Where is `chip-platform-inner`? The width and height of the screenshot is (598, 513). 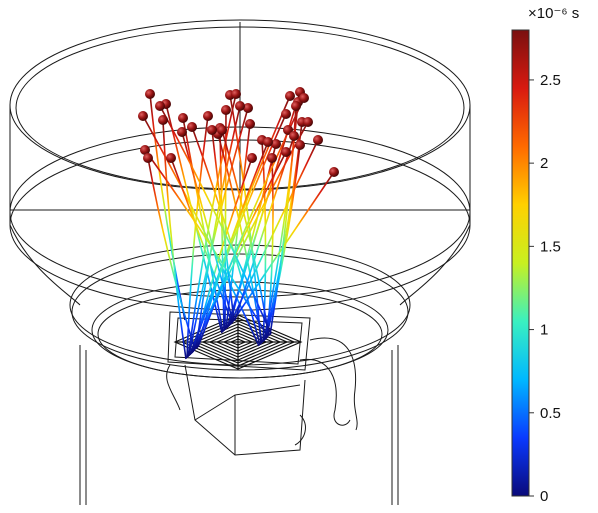 chip-platform-inner is located at coordinates (238, 341).